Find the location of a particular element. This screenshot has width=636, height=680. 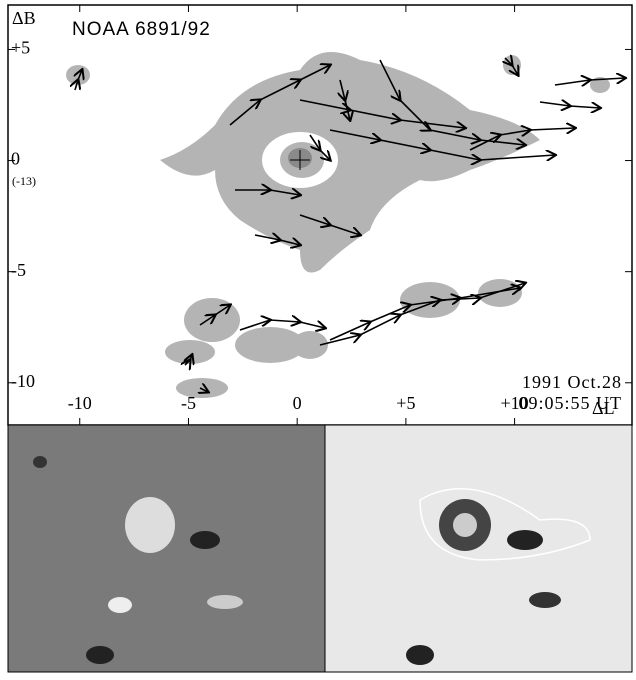

y-note: (-13) is located at coordinates (24, 181).